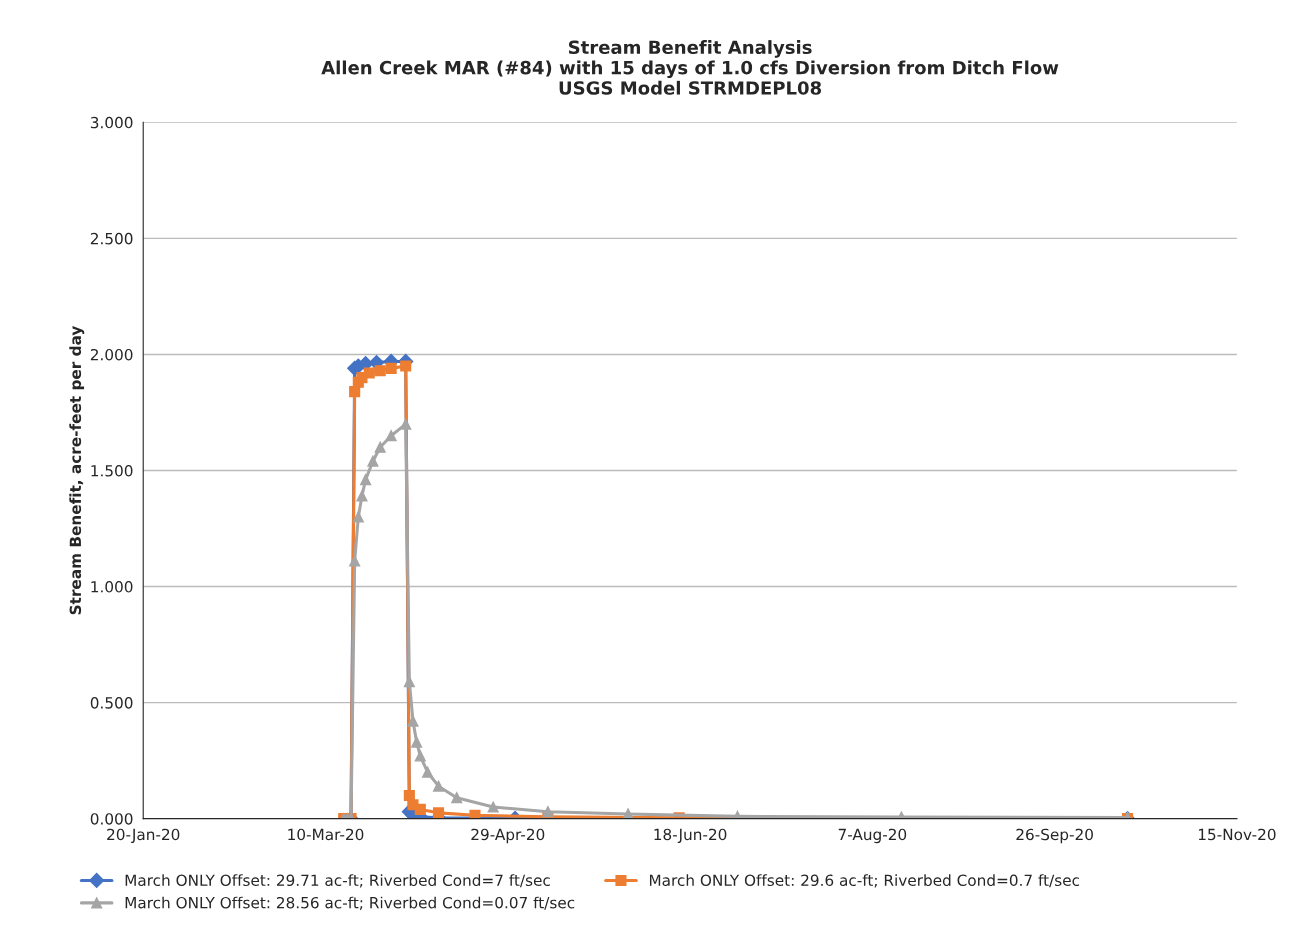  What do you see at coordinates (690, 836) in the screenshot?
I see `x-tick-label: 18-Jun-20` at bounding box center [690, 836].